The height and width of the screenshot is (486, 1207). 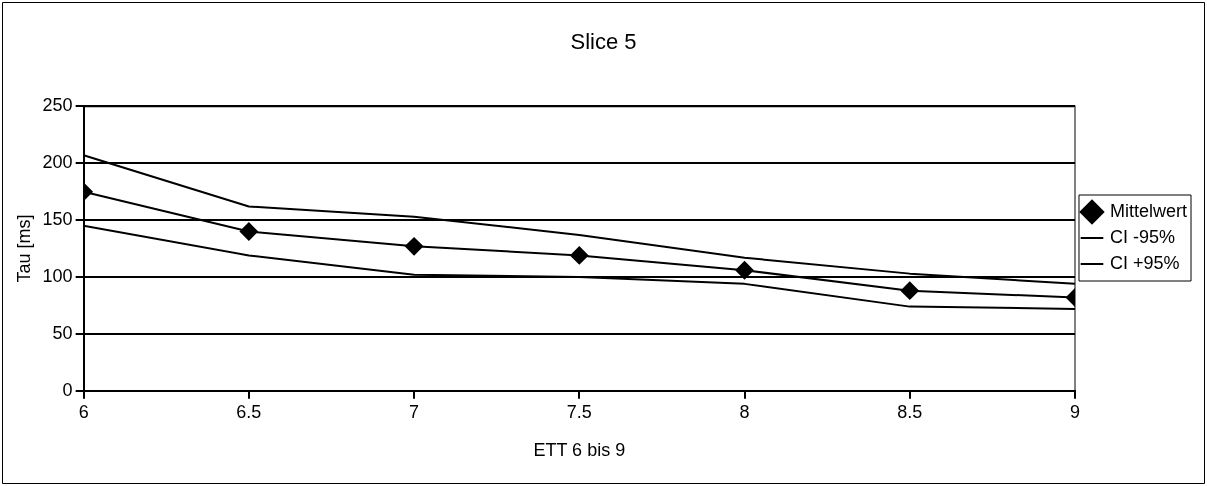 I want to click on x-axis-title: ETT 6 bis 9, so click(x=579, y=450).